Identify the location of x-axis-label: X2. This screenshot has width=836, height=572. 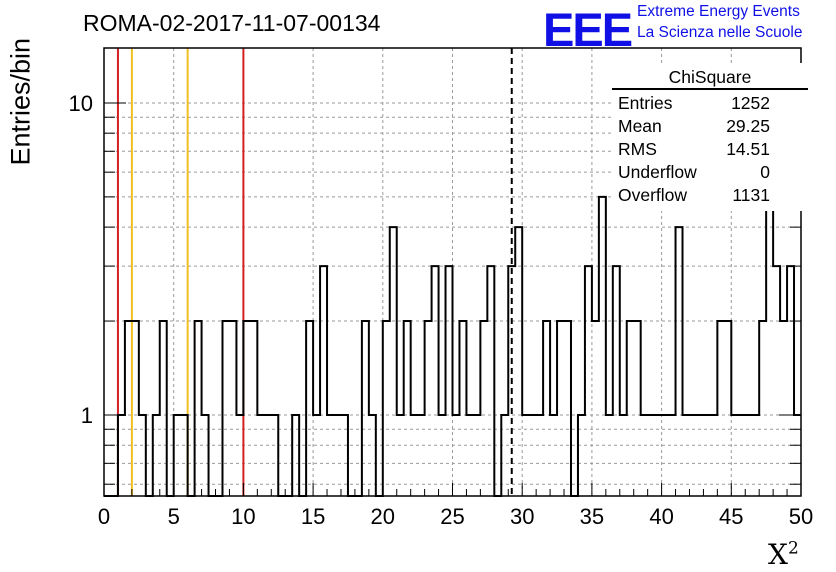
(783, 554).